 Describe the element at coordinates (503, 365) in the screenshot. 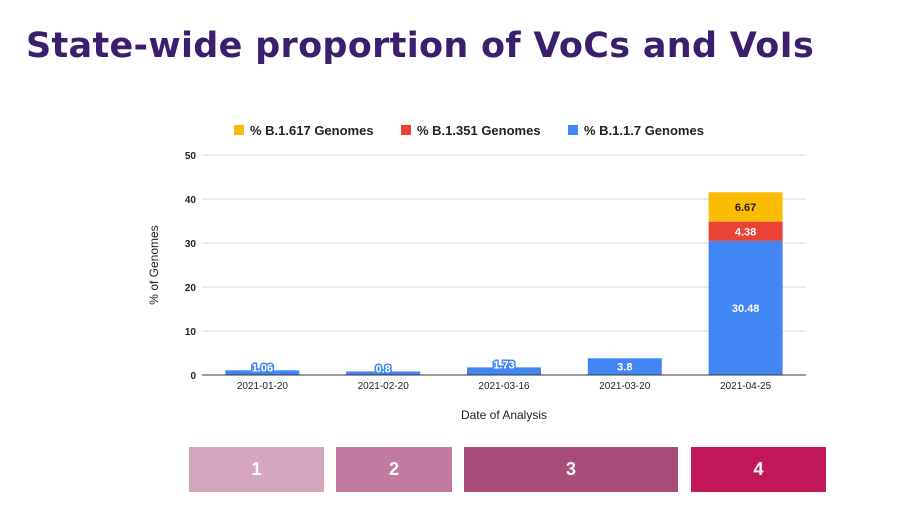

I see `data-label: 1.73` at that location.